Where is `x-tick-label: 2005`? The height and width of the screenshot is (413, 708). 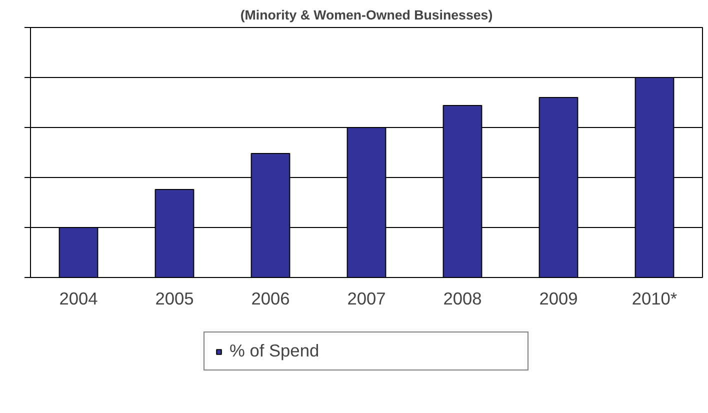 x-tick-label: 2005 is located at coordinates (174, 298).